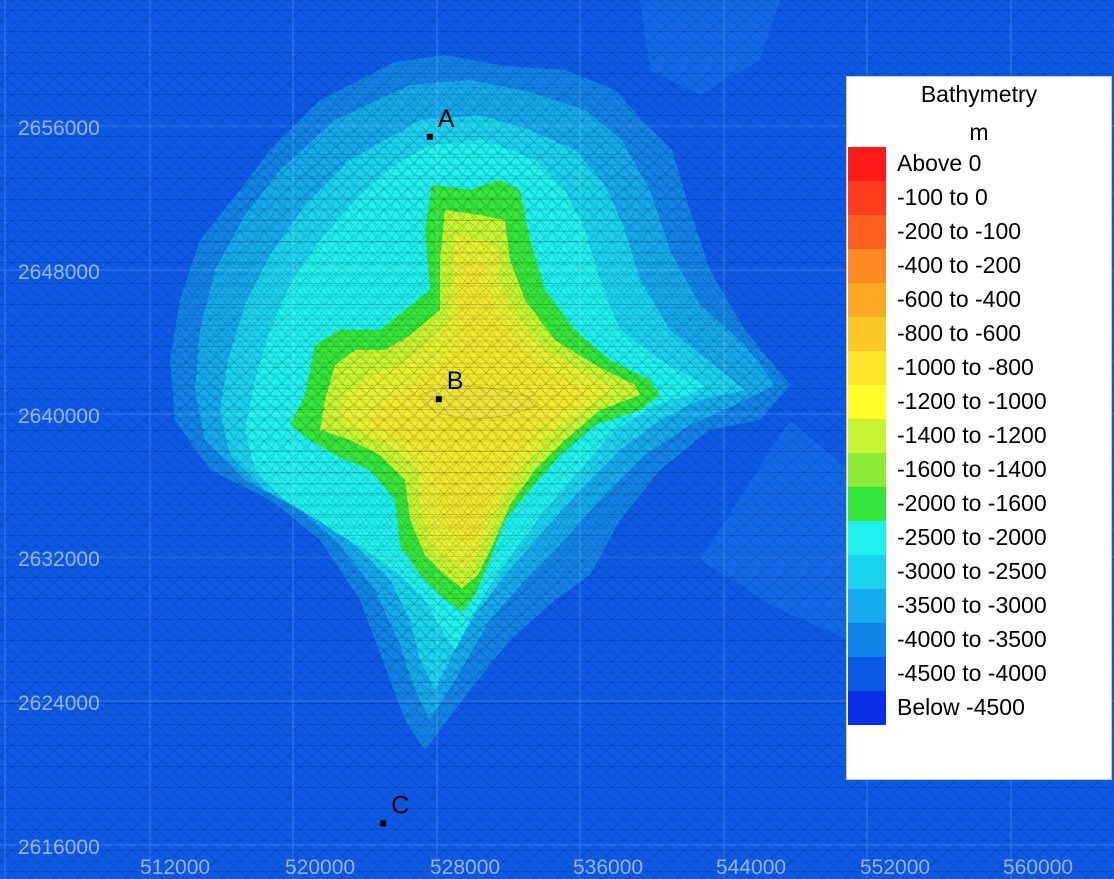 The height and width of the screenshot is (879, 1114). I want to click on y-tick-label: 2656000, so click(59, 128).